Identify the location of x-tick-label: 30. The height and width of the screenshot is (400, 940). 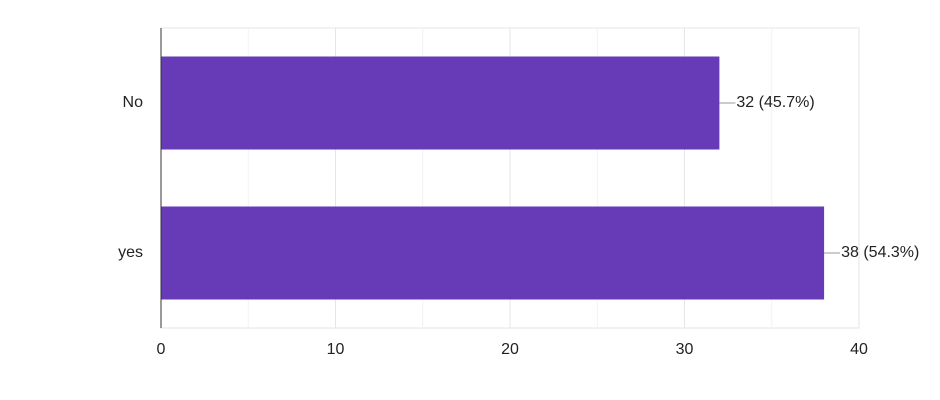
(685, 349).